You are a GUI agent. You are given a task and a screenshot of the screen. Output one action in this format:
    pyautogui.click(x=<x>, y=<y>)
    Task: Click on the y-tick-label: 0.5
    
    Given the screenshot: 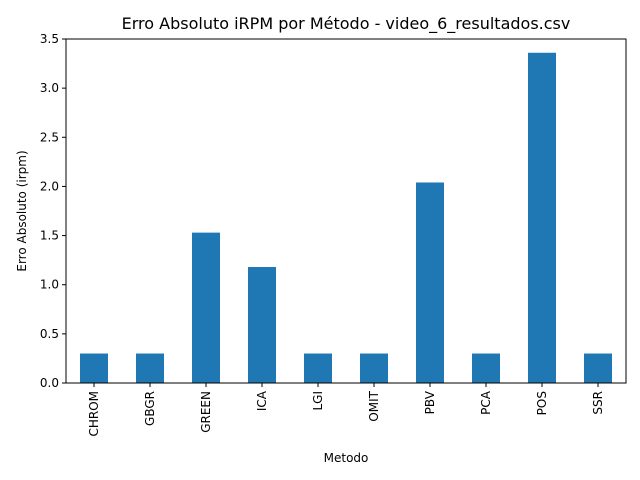 What is the action you would take?
    pyautogui.click(x=49, y=334)
    